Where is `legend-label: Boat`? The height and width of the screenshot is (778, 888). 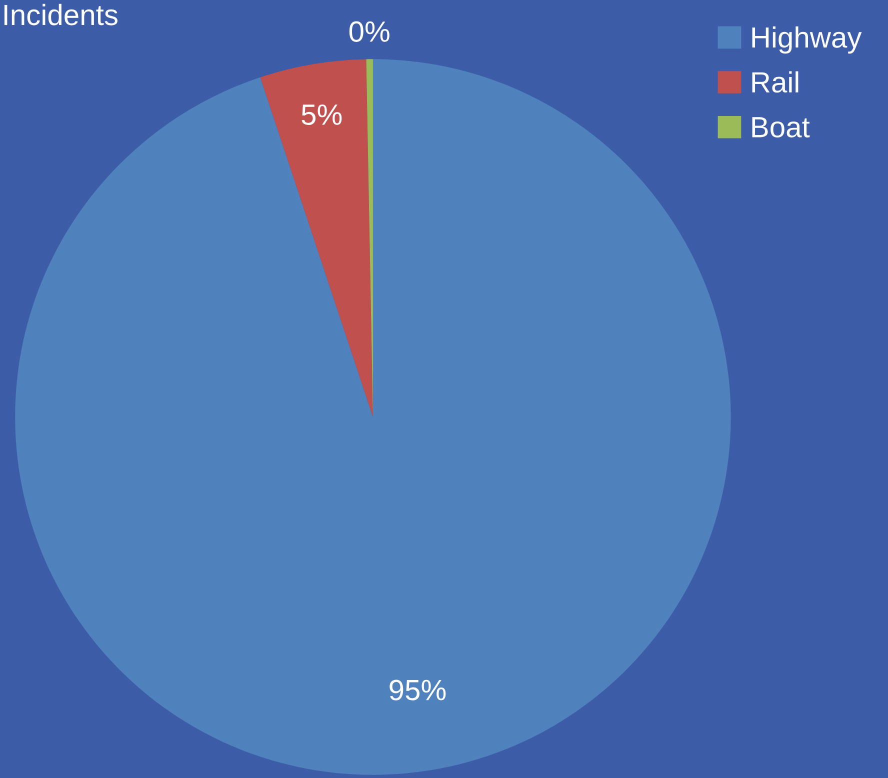
legend-label: Boat is located at coordinates (781, 127).